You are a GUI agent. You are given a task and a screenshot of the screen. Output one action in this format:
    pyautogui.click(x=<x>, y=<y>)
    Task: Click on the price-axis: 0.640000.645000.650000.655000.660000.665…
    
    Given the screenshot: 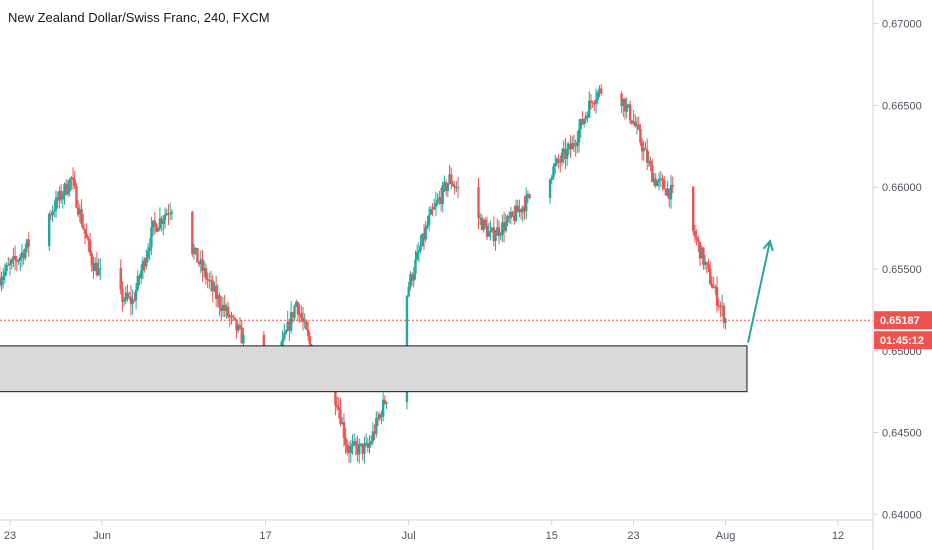 What is the action you would take?
    pyautogui.click(x=897, y=270)
    